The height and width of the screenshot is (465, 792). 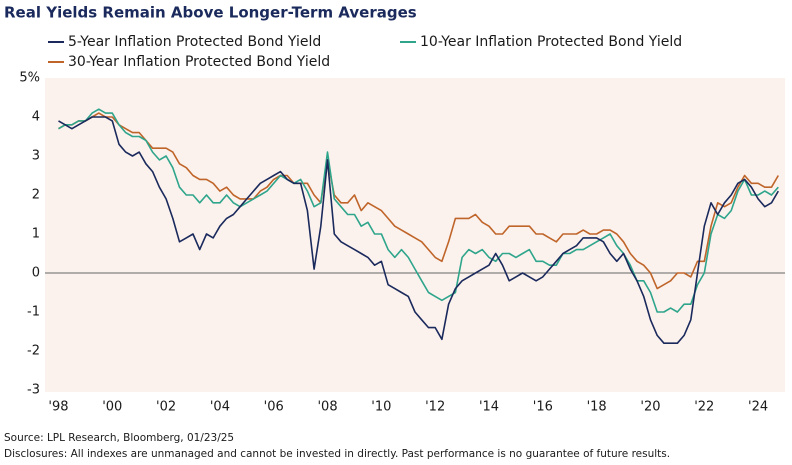 I want to click on x-tick-label: '18, so click(x=597, y=407).